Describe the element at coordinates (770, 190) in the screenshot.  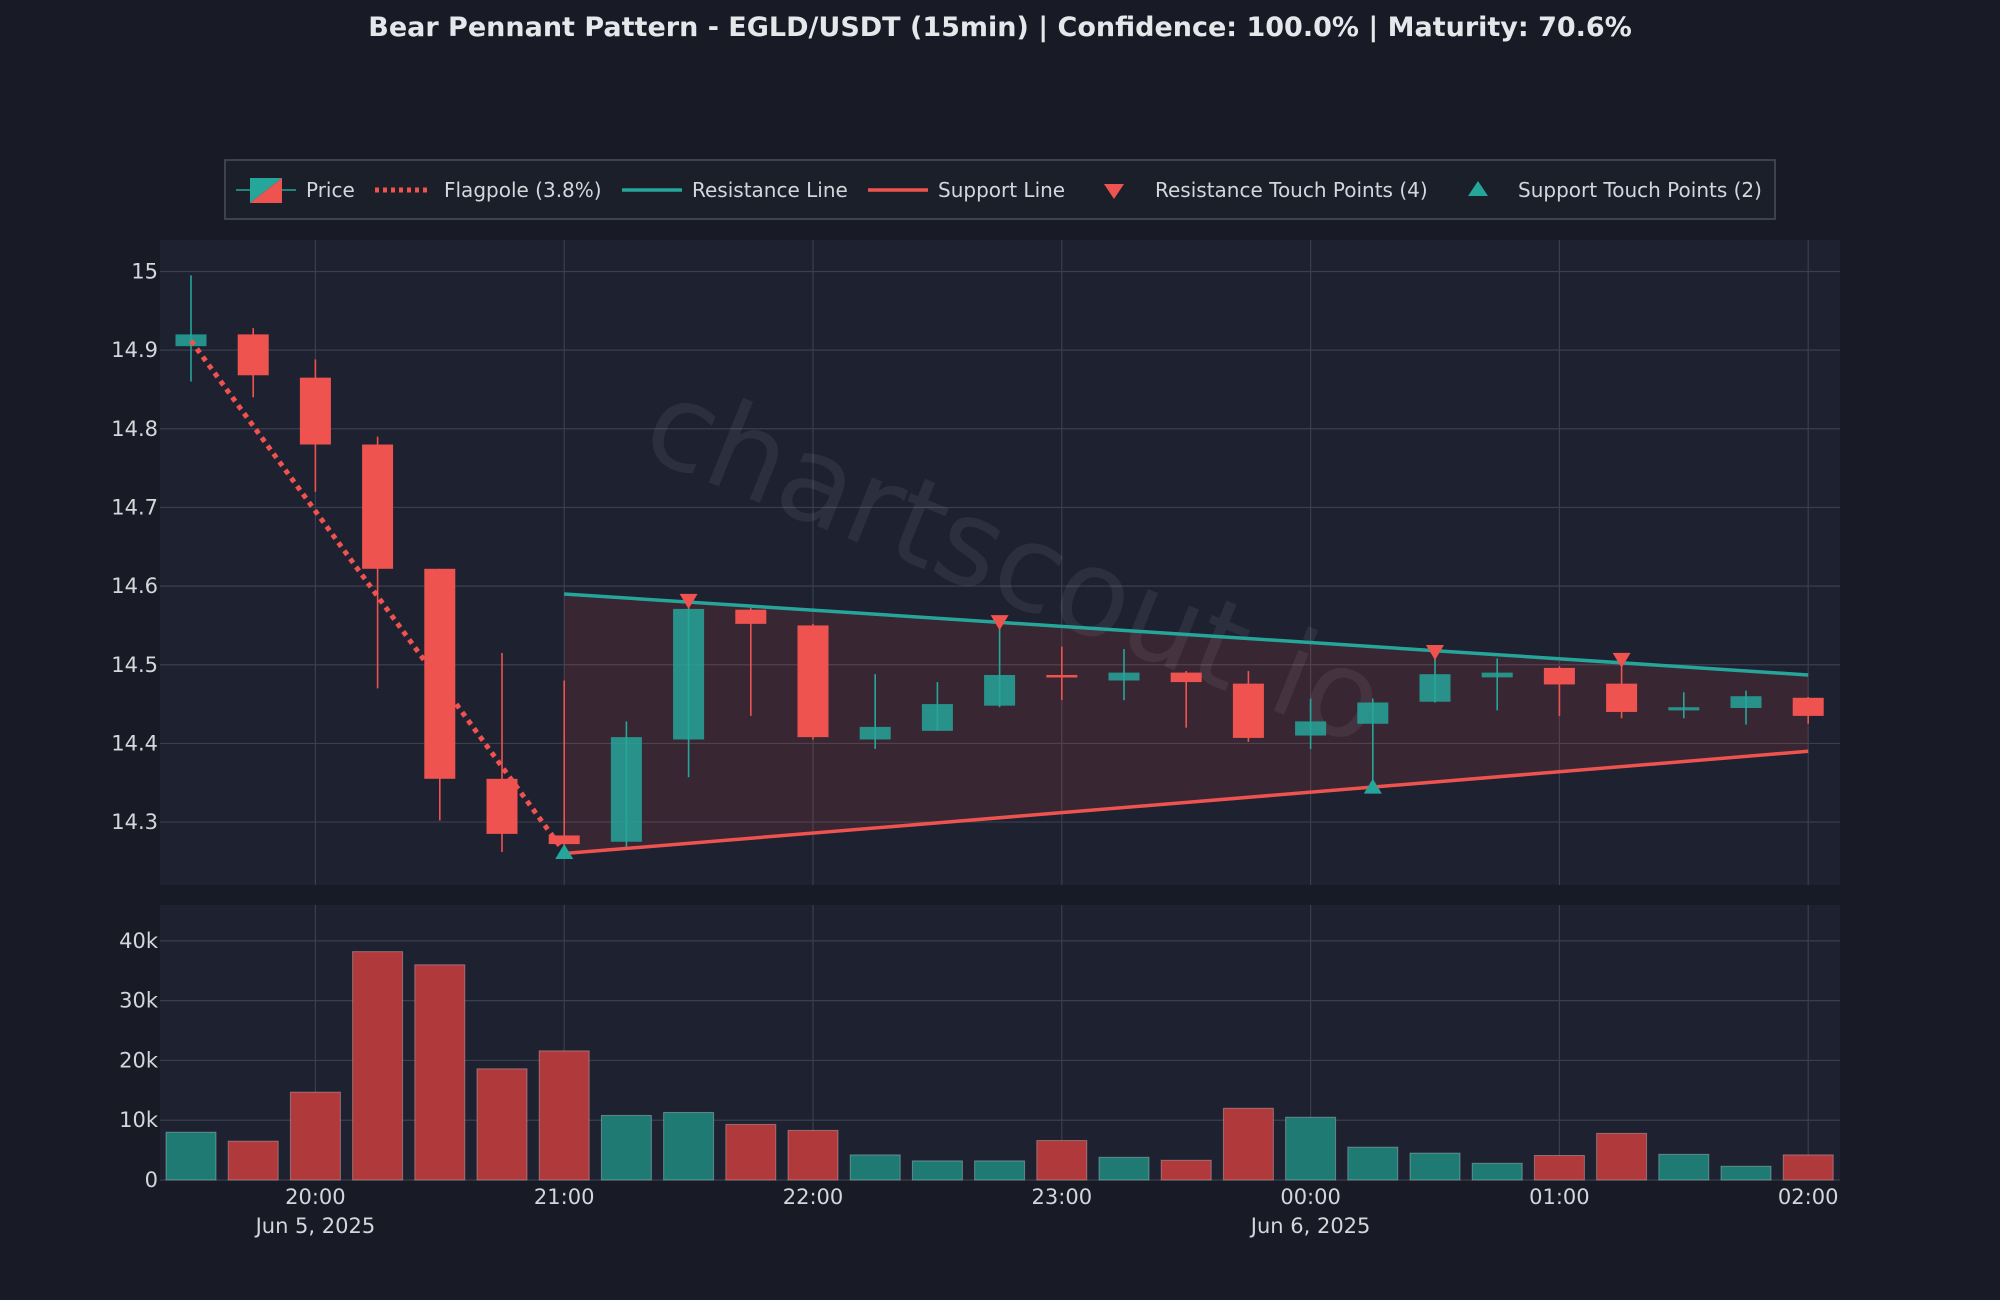
I see `legend-label-resistance-line: Resistance Line` at that location.